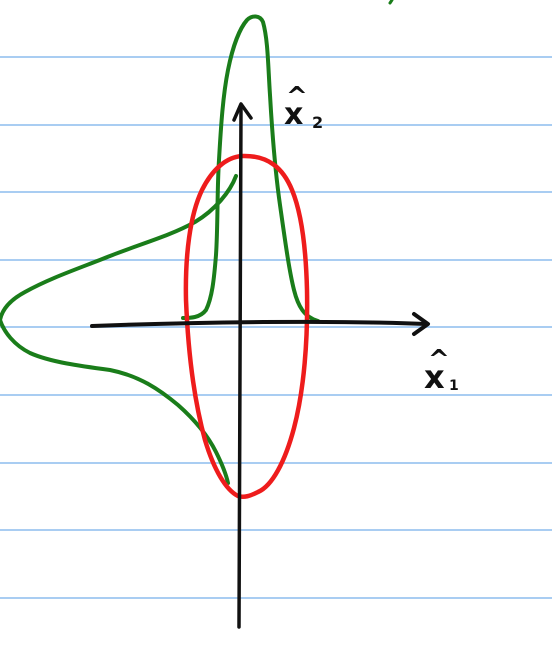 Image resolution: width=552 pixels, height=653 pixels. What do you see at coordinates (317, 122) in the screenshot?
I see `x2-label-subscript: 2` at bounding box center [317, 122].